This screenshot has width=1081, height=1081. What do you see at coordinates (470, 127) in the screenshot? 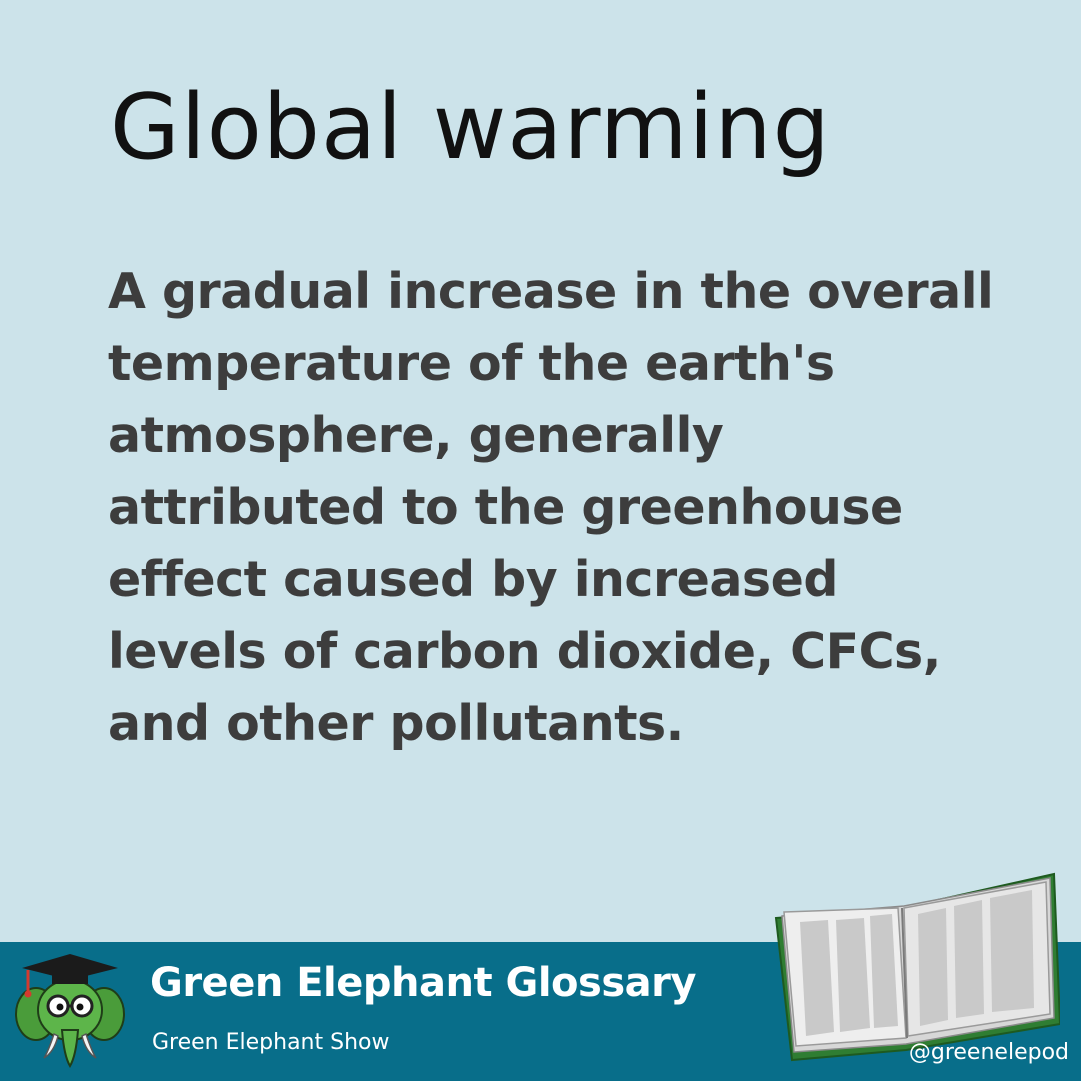
I see `glossary-term: Global warming` at bounding box center [470, 127].